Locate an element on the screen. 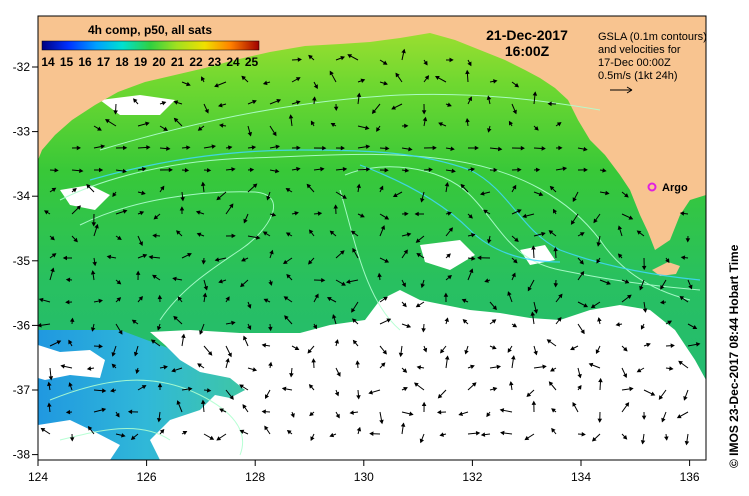 This screenshot has height=496, width=749. argo-float-icon is located at coordinates (652, 187).